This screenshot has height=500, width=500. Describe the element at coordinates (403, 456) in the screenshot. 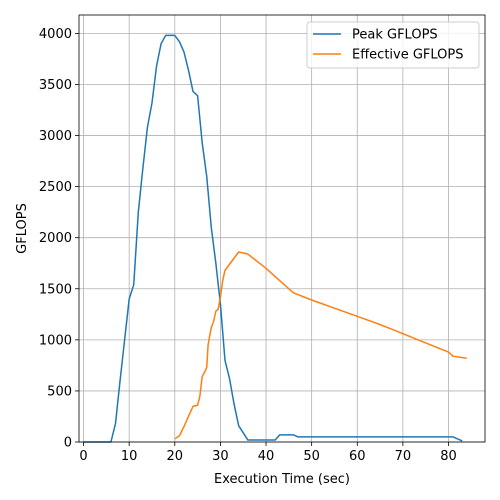

I see `x-tick-label: 70` at that location.